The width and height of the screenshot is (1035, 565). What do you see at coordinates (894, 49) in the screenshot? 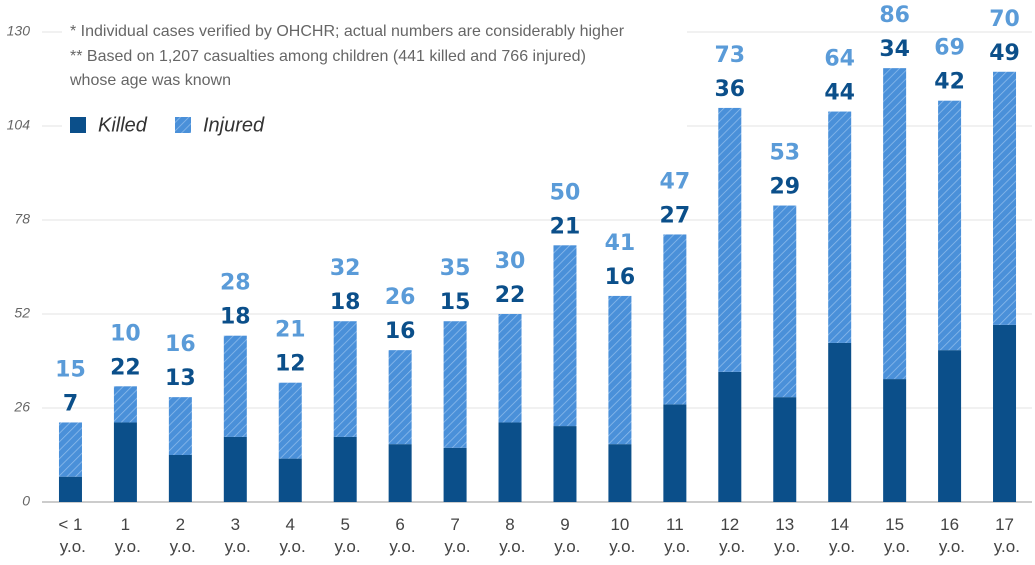
I see `data-label: 34` at bounding box center [894, 49].